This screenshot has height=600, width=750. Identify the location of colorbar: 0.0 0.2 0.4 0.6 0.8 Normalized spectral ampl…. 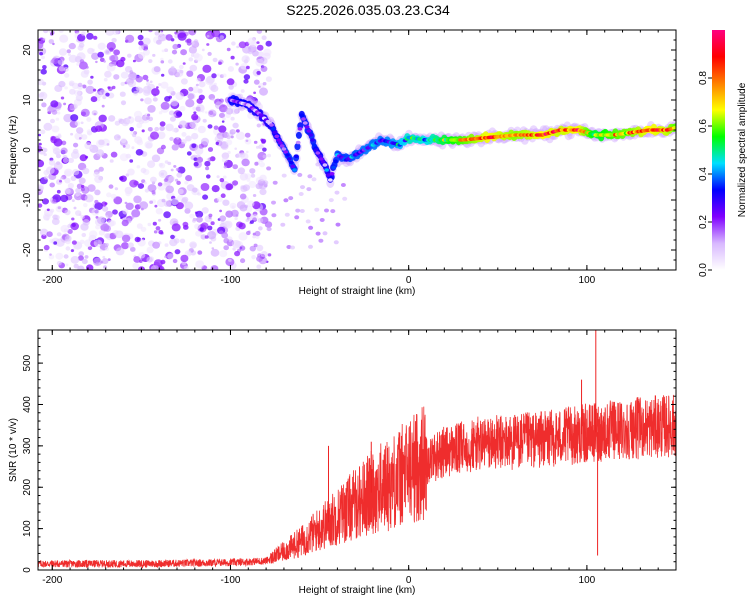
(723, 153).